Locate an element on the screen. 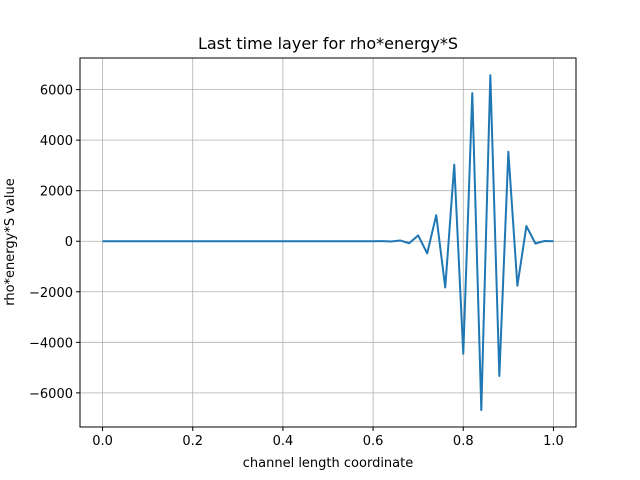 The height and width of the screenshot is (480, 640). x-tick-label: 1.0 is located at coordinates (553, 441).